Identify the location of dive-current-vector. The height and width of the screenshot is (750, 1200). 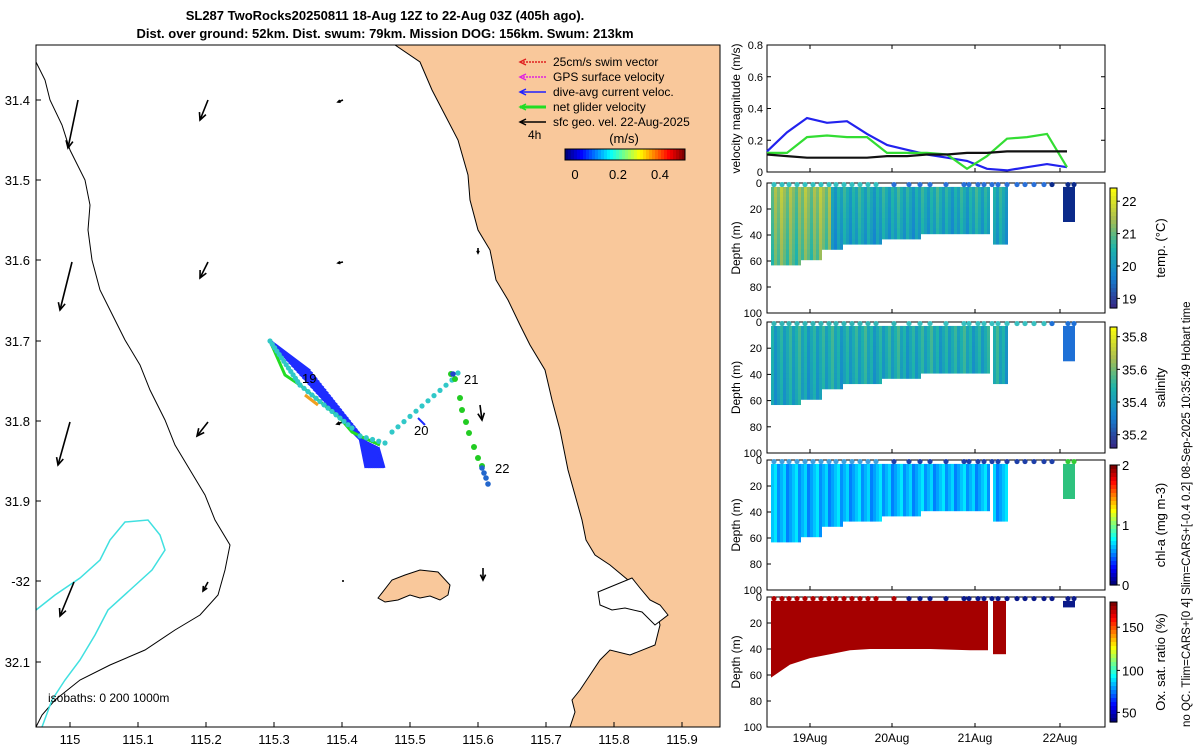
(367, 454).